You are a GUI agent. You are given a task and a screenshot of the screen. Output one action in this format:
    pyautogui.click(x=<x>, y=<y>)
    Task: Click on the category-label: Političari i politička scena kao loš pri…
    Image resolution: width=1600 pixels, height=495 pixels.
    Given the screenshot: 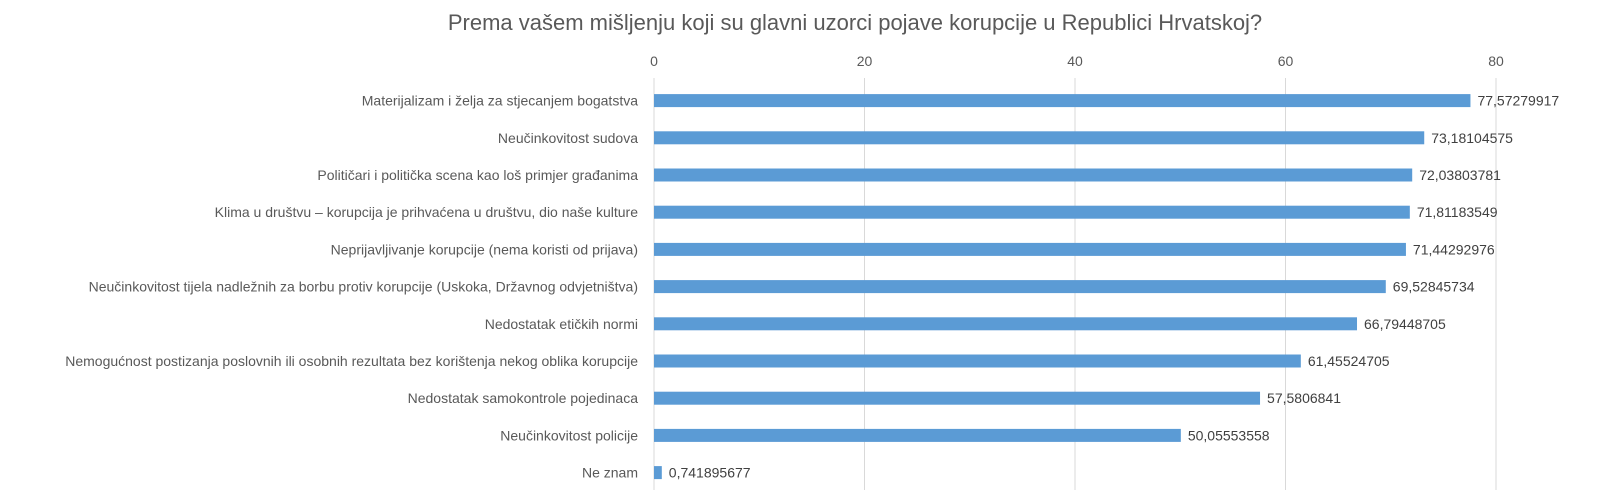 What is the action you would take?
    pyautogui.click(x=477, y=175)
    